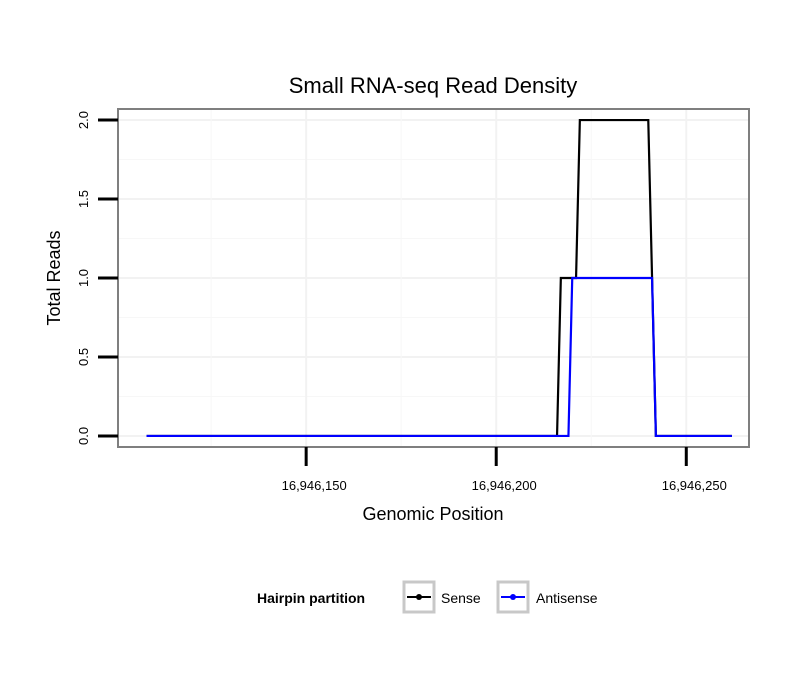  What do you see at coordinates (694, 485) in the screenshot?
I see `x-tick-label: 16,946,250` at bounding box center [694, 485].